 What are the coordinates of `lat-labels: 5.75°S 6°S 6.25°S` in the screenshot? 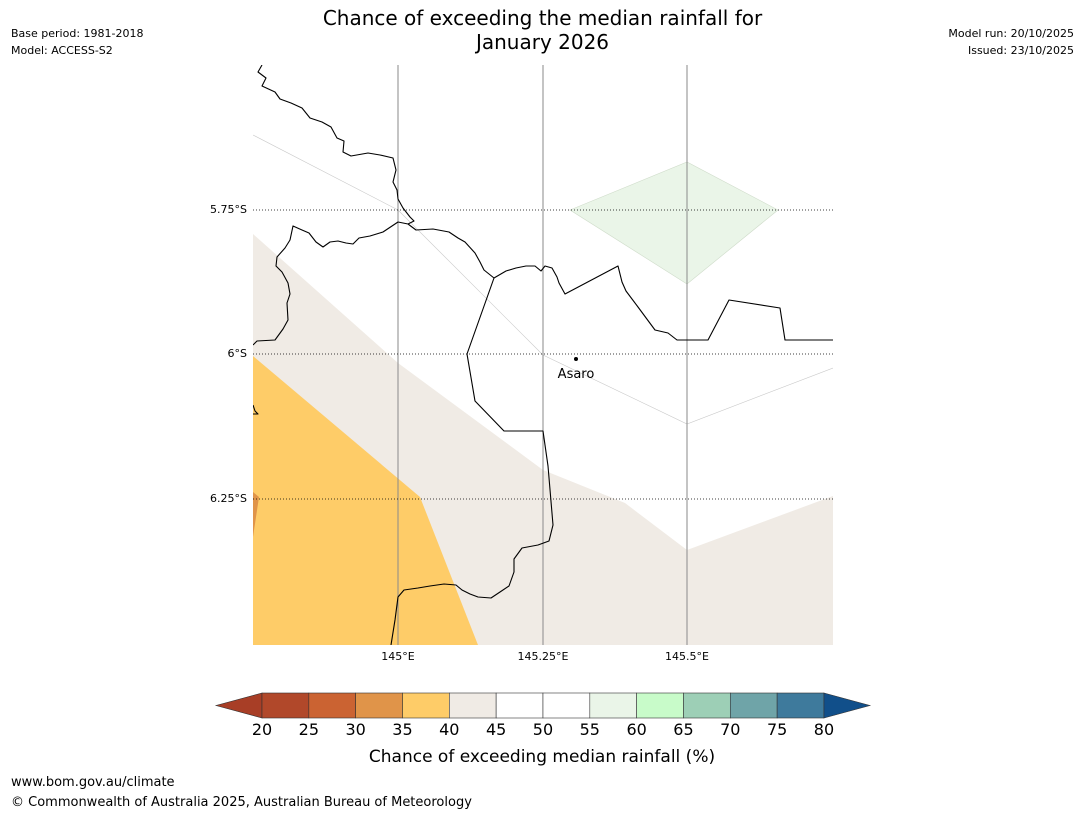 It's located at (228, 354).